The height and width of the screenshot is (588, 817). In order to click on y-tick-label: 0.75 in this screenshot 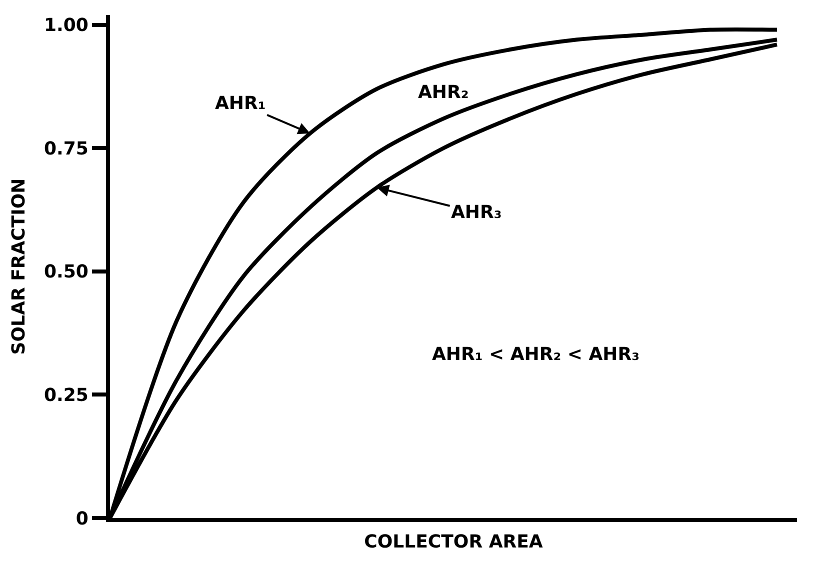, I will do `click(66, 149)`.